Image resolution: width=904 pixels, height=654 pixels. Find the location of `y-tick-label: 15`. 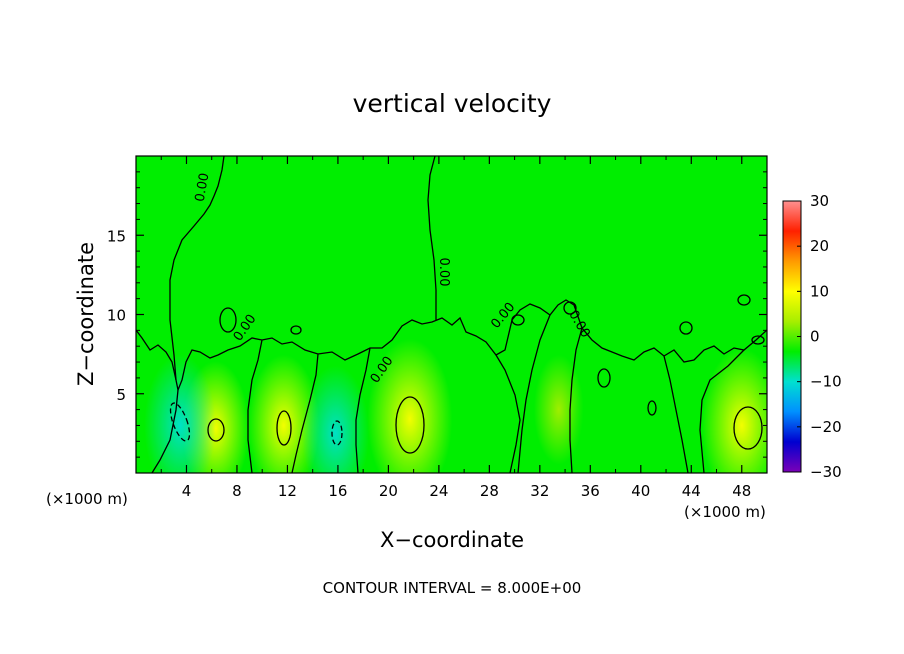

y-tick-label: 15 is located at coordinates (116, 236).